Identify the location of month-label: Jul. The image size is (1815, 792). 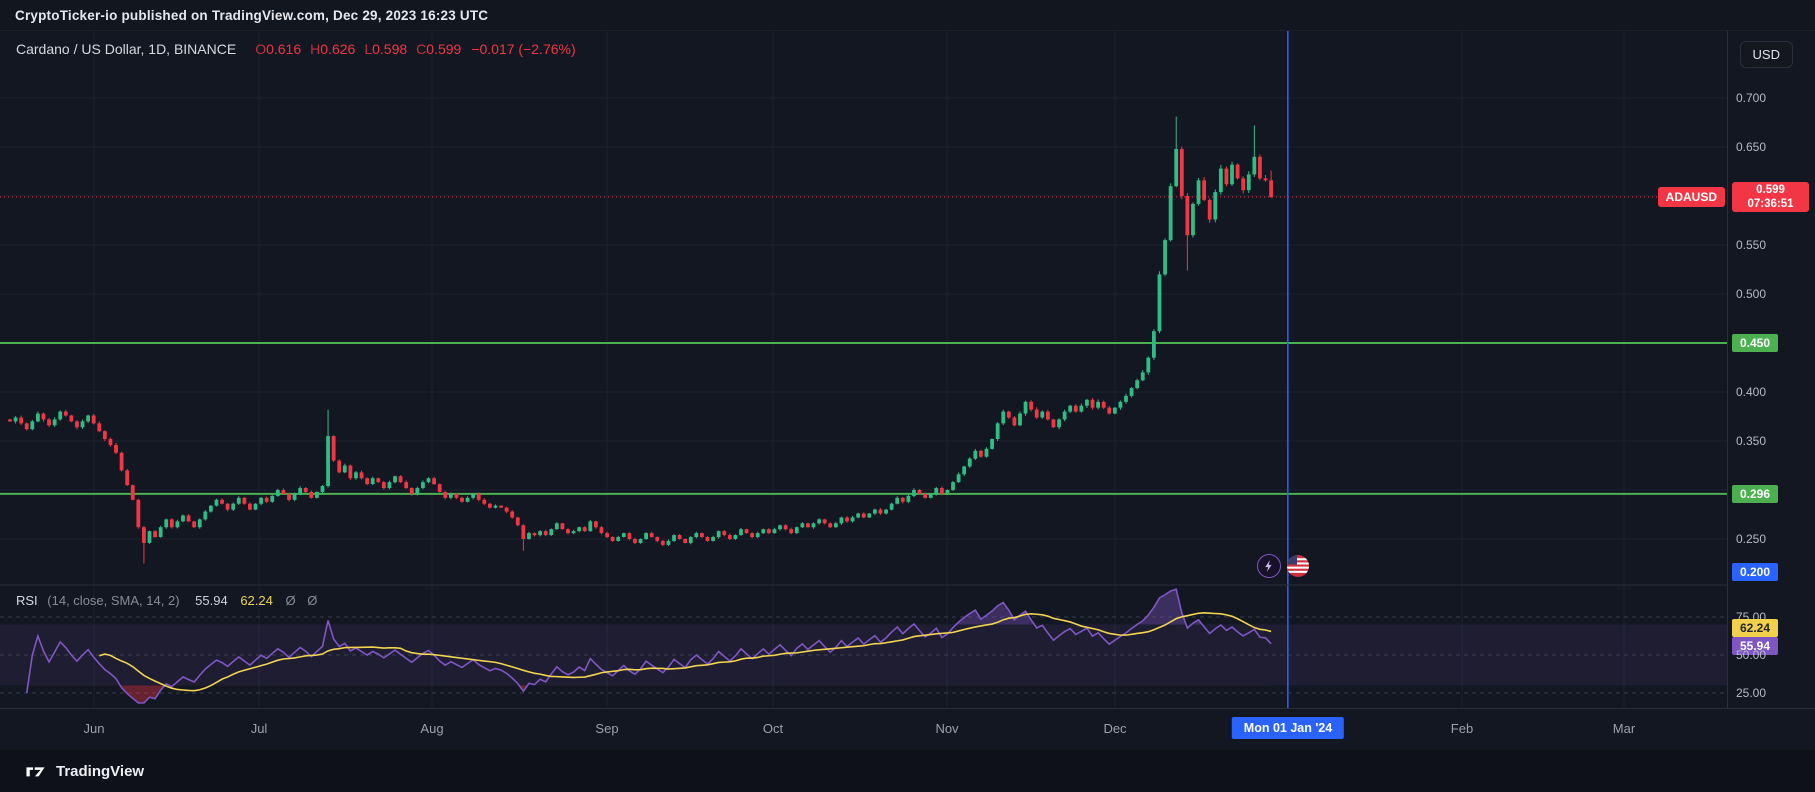
(259, 728).